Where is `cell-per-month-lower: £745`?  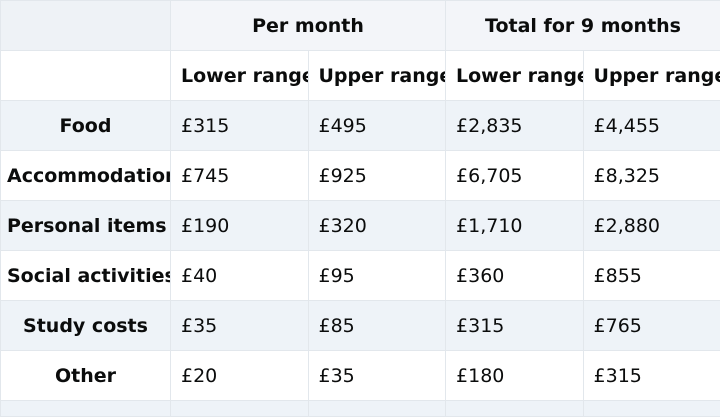 cell-per-month-lower: £745 is located at coordinates (239, 175).